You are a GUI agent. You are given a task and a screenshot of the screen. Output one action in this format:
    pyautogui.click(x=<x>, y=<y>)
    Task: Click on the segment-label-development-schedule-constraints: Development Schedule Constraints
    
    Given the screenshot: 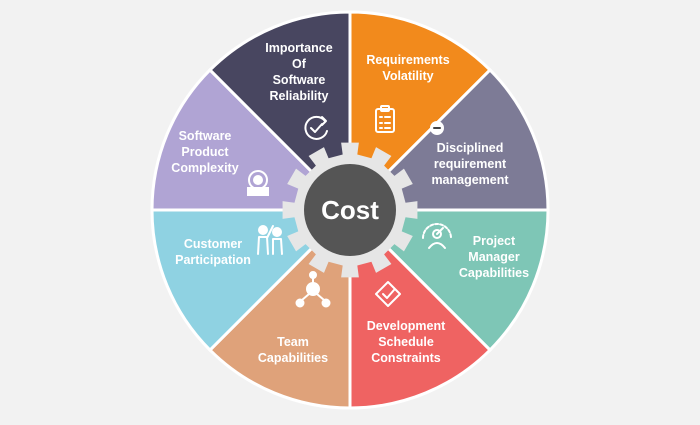 What is the action you would take?
    pyautogui.click(x=406, y=342)
    